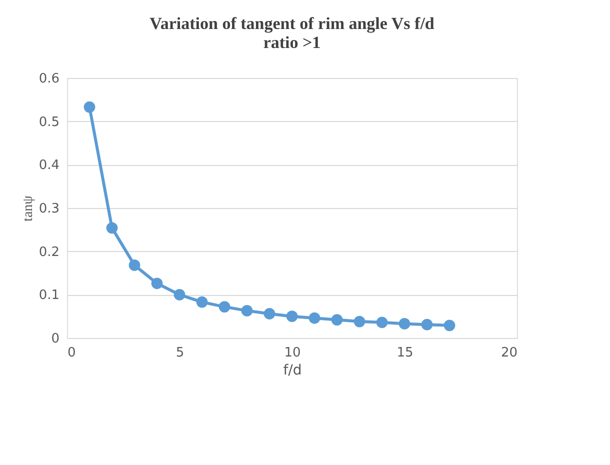 The height and width of the screenshot is (465, 610). Describe the element at coordinates (49, 122) in the screenshot. I see `y-tick-label: 0.5` at that location.